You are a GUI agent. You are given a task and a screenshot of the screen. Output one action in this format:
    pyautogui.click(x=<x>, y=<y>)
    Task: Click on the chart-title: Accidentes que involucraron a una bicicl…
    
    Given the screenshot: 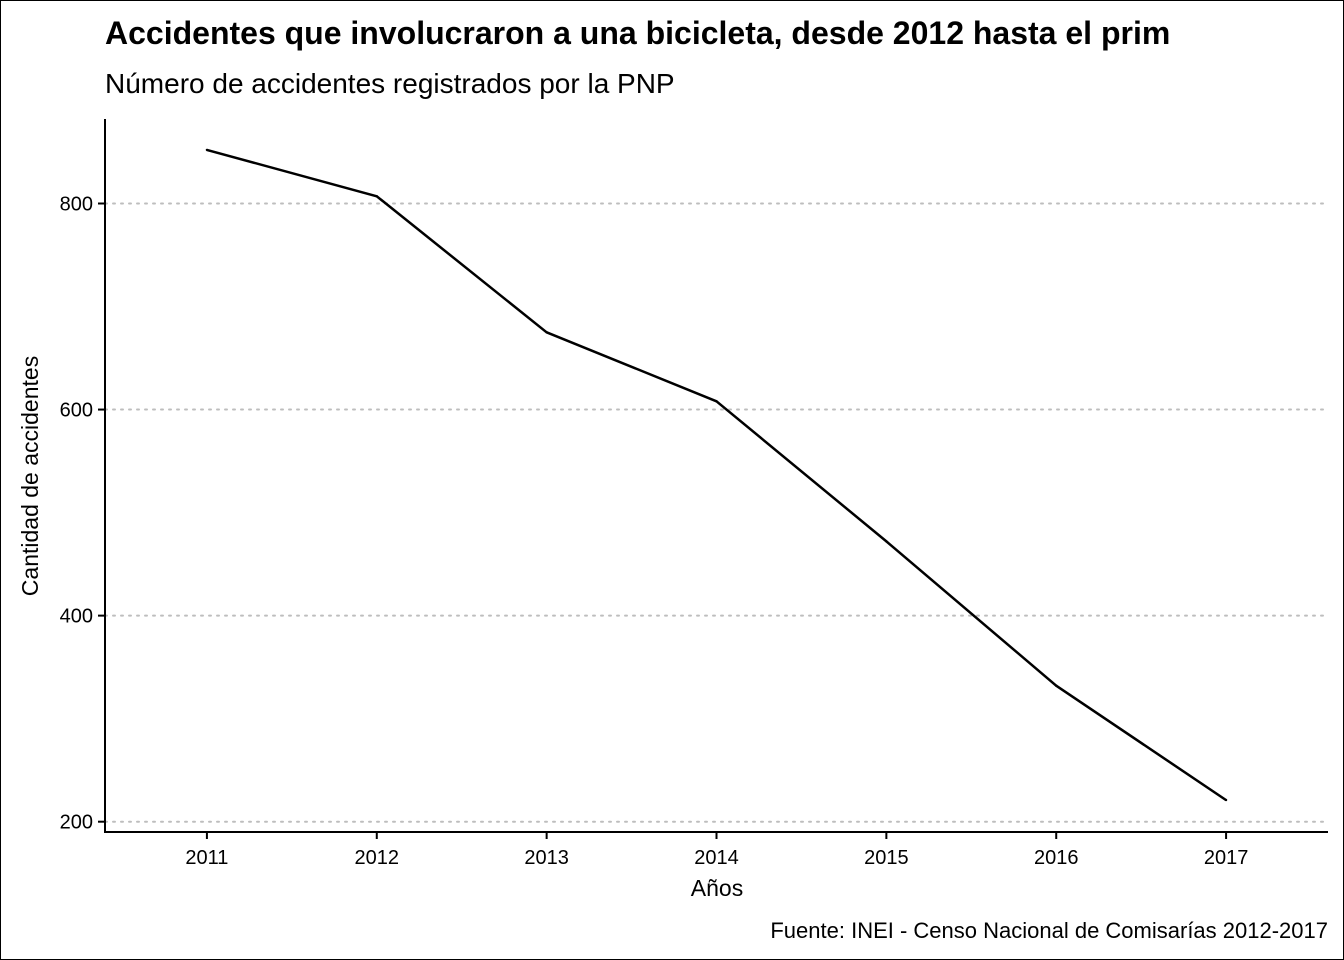 What is the action you would take?
    pyautogui.click(x=637, y=33)
    